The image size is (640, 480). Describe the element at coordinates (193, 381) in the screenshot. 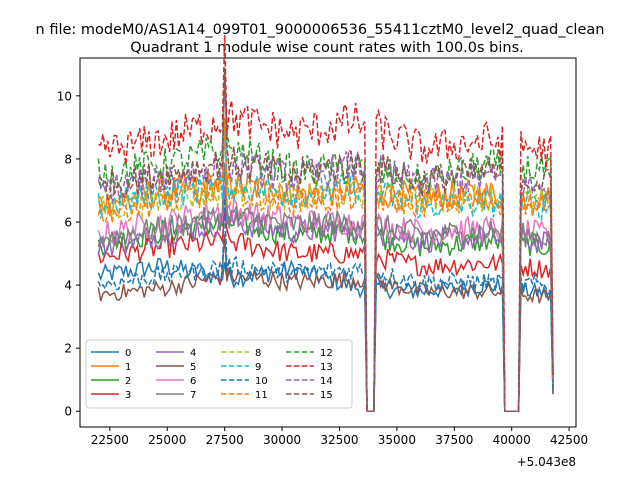

I see `legend-label-6: 6` at that location.